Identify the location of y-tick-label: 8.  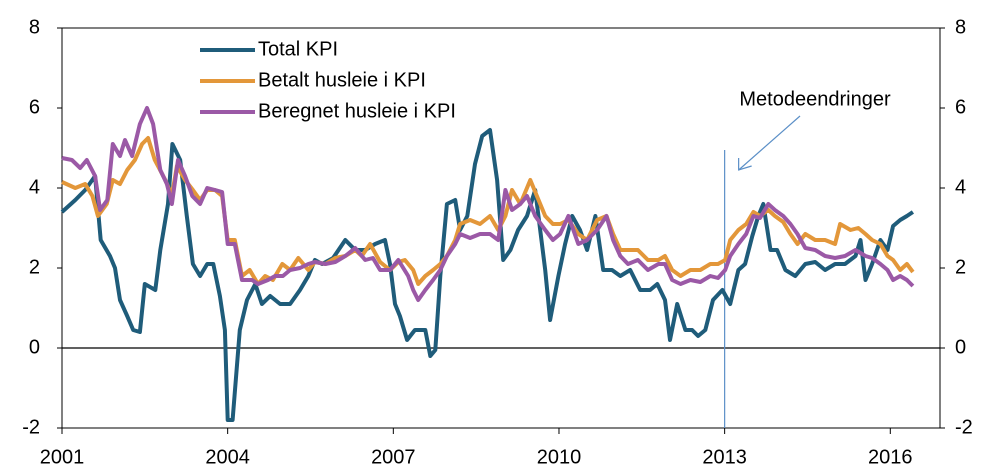
(34, 27).